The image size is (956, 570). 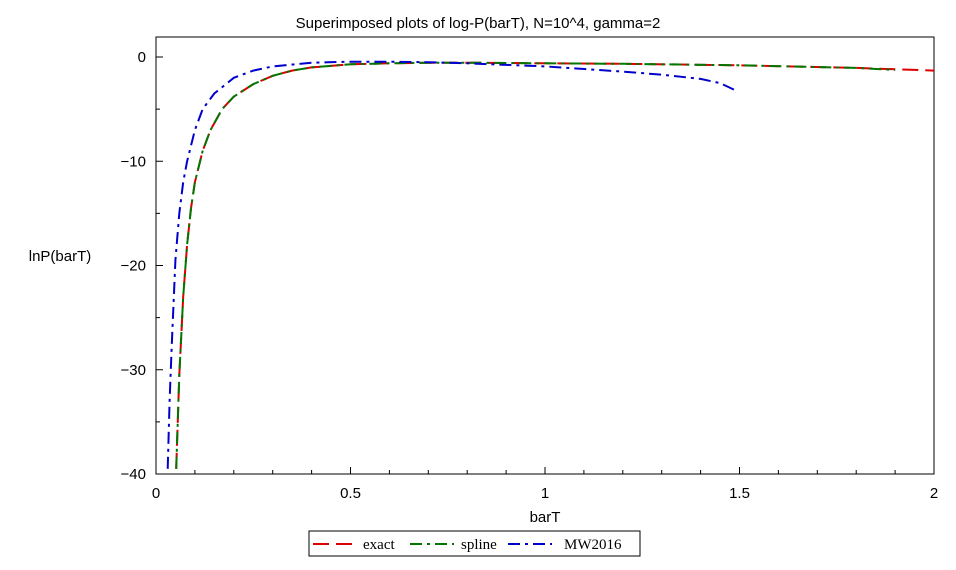 I want to click on x-axis-label: barT, so click(x=545, y=517).